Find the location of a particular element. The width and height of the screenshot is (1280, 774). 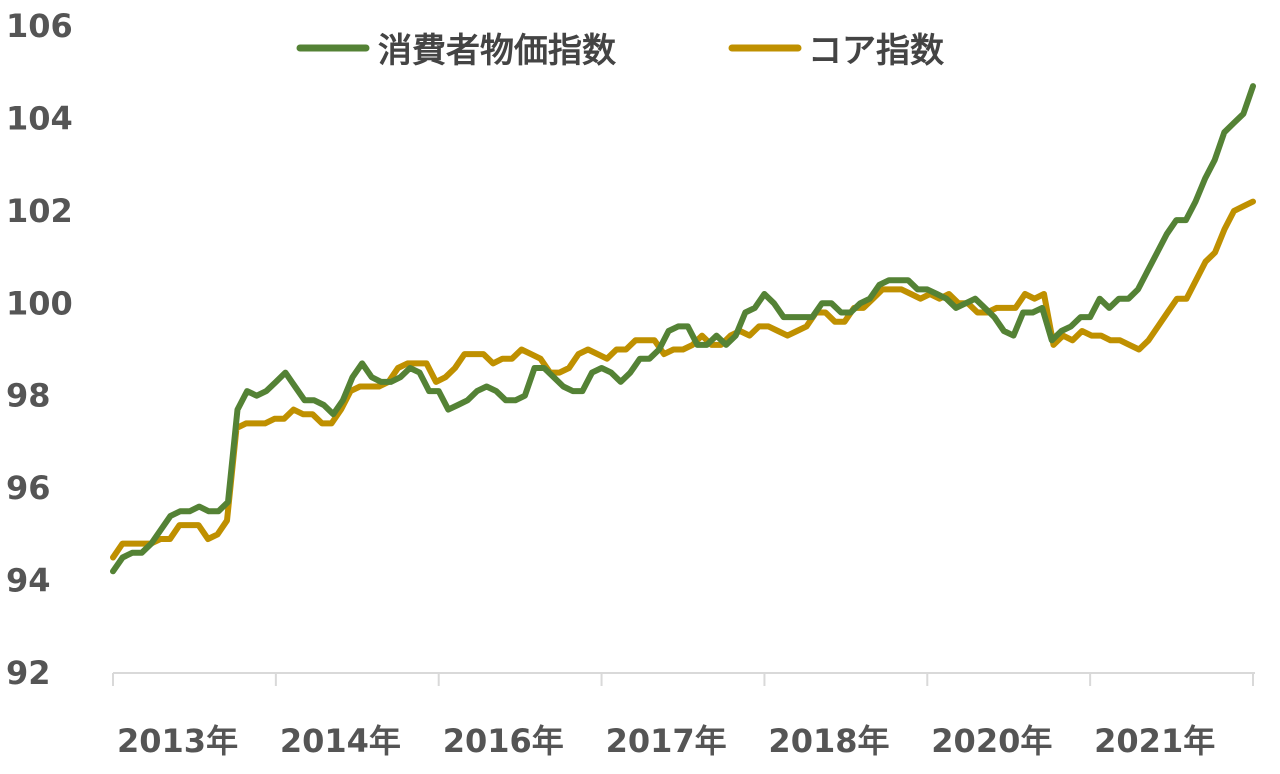

y-axis: 92 94 96 98 100 102 104 106 is located at coordinates (39, 349).